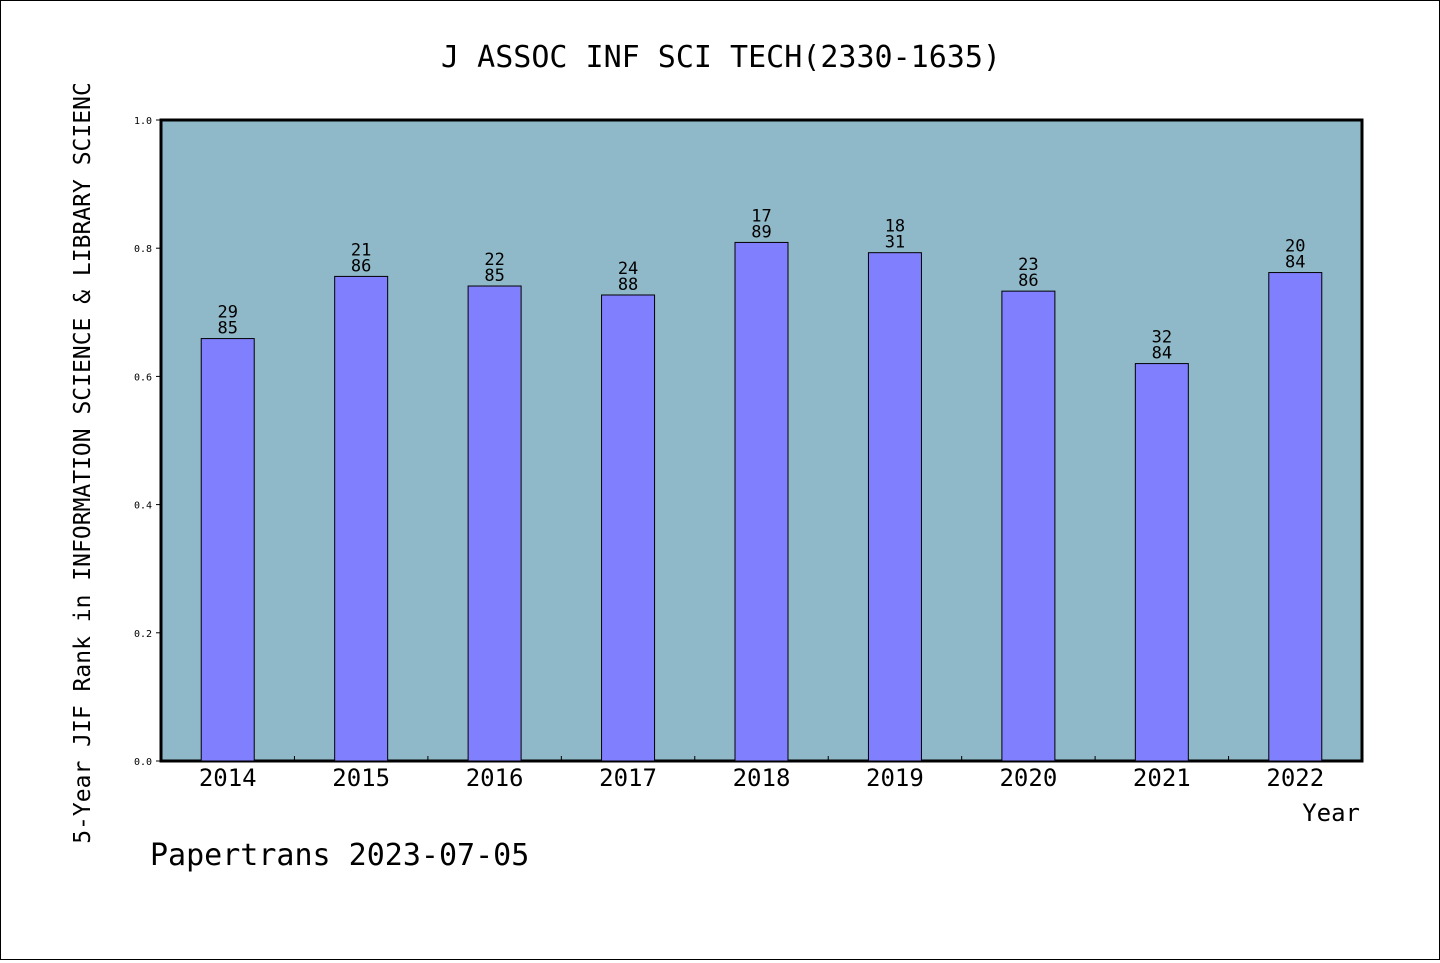 The image size is (1440, 963). I want to click on y-tick-label-1.0: 1.0, so click(143, 121).